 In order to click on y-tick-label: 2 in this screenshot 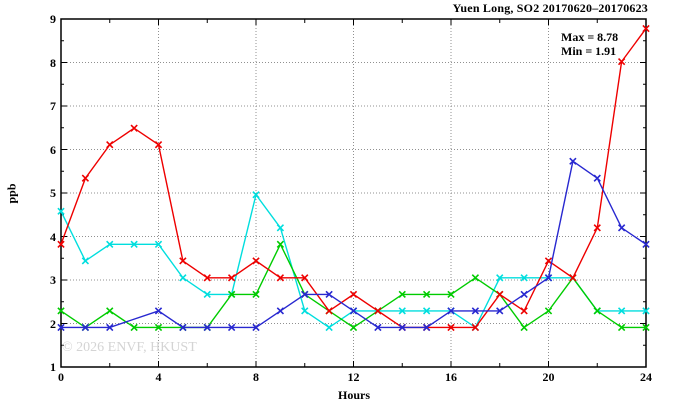, I will do `click(53, 323)`.